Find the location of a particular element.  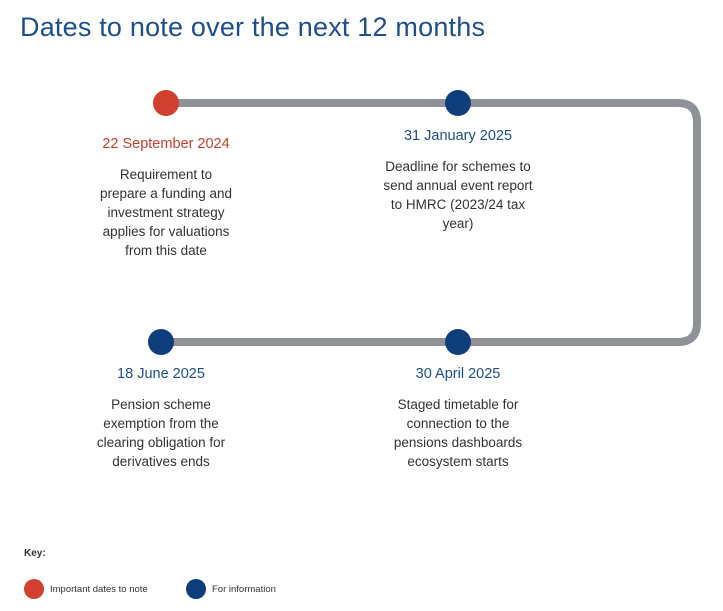

blue-dot-icon is located at coordinates (196, 589).